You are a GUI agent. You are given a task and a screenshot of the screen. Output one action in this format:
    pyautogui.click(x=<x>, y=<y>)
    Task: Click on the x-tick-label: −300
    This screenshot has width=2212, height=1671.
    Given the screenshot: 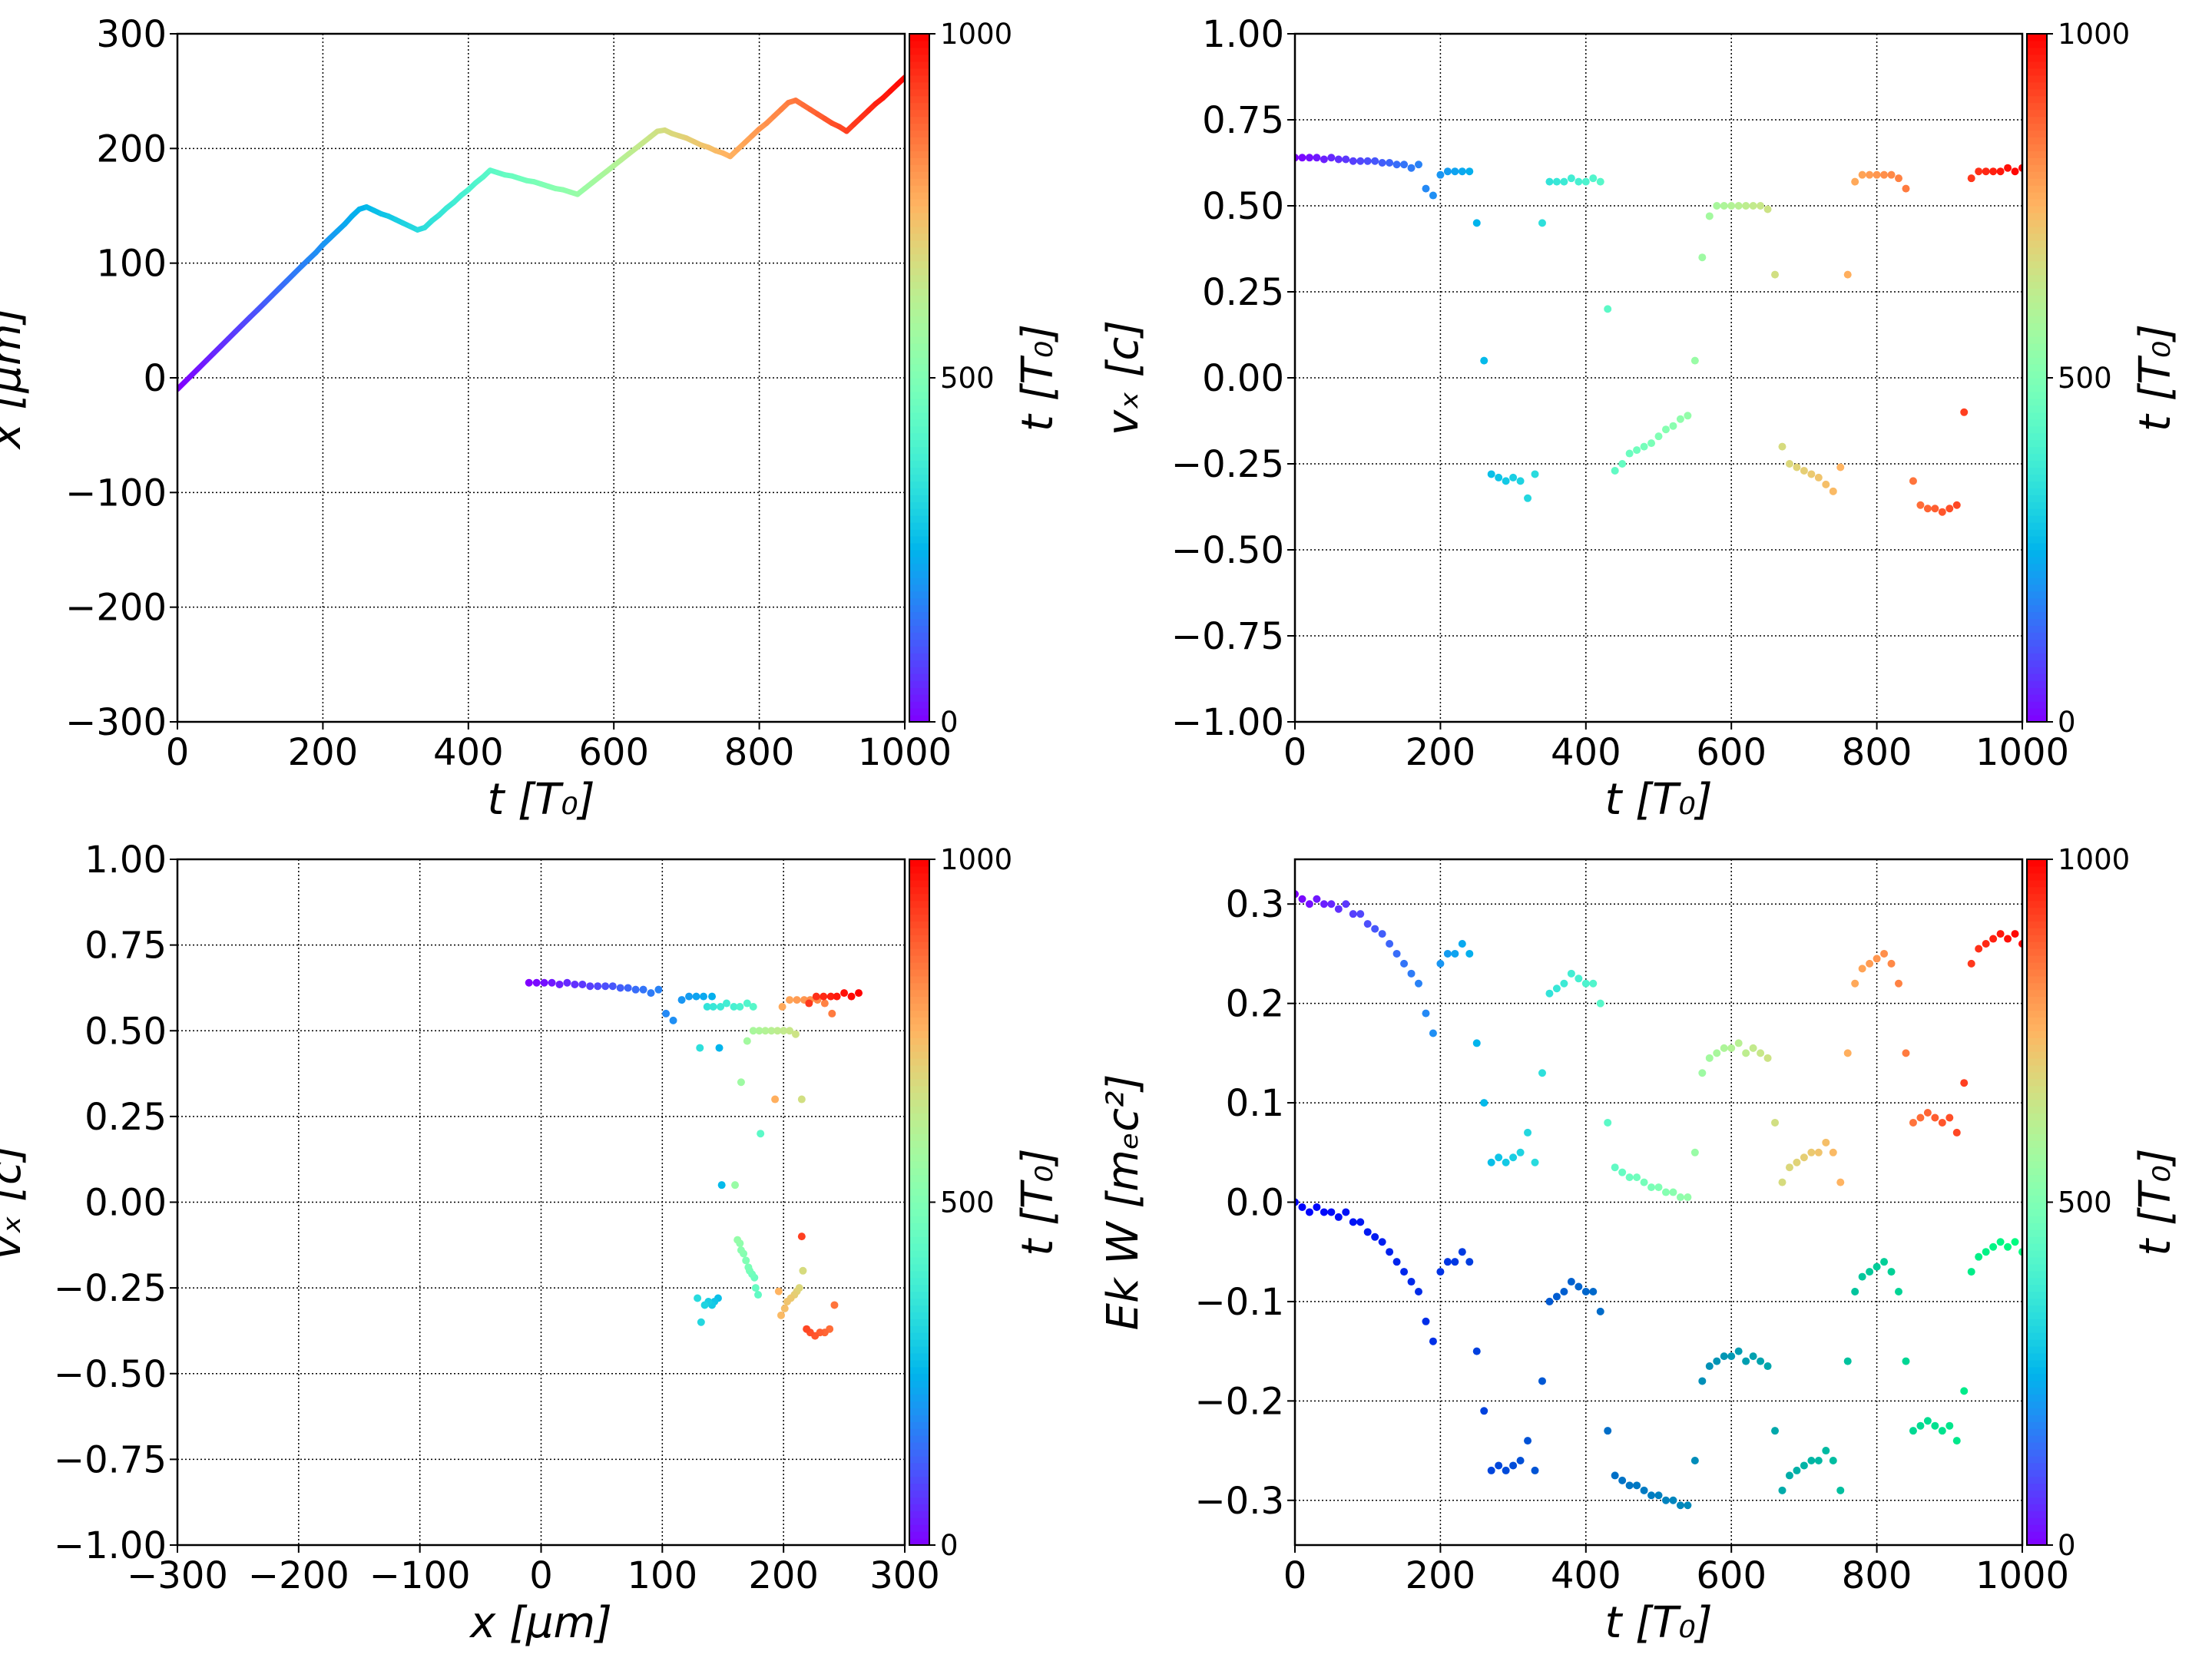 What is the action you would take?
    pyautogui.click(x=178, y=1575)
    